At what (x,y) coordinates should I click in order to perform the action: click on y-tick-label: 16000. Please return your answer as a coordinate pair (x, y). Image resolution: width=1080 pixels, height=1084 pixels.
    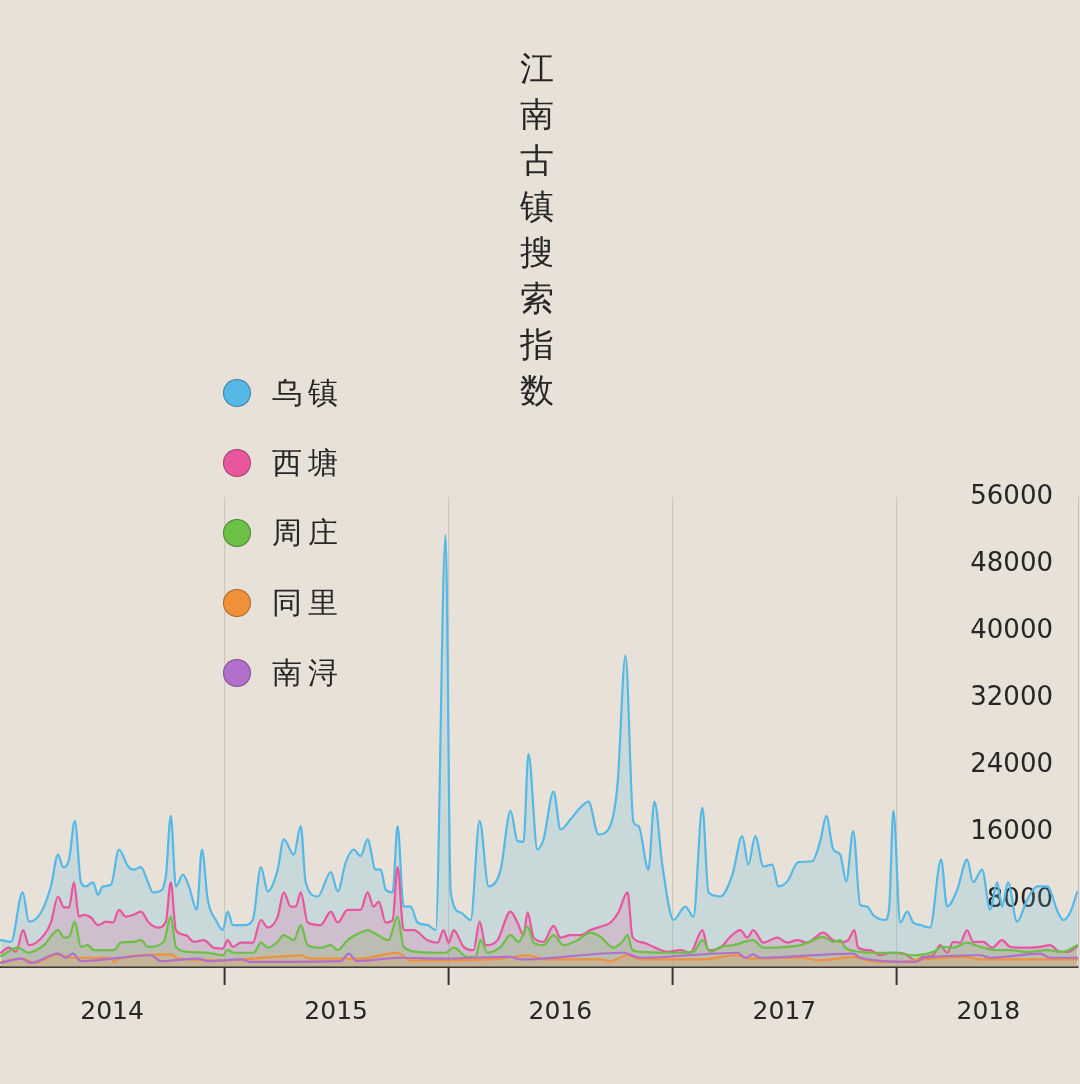
    Looking at the image, I should click on (1011, 830).